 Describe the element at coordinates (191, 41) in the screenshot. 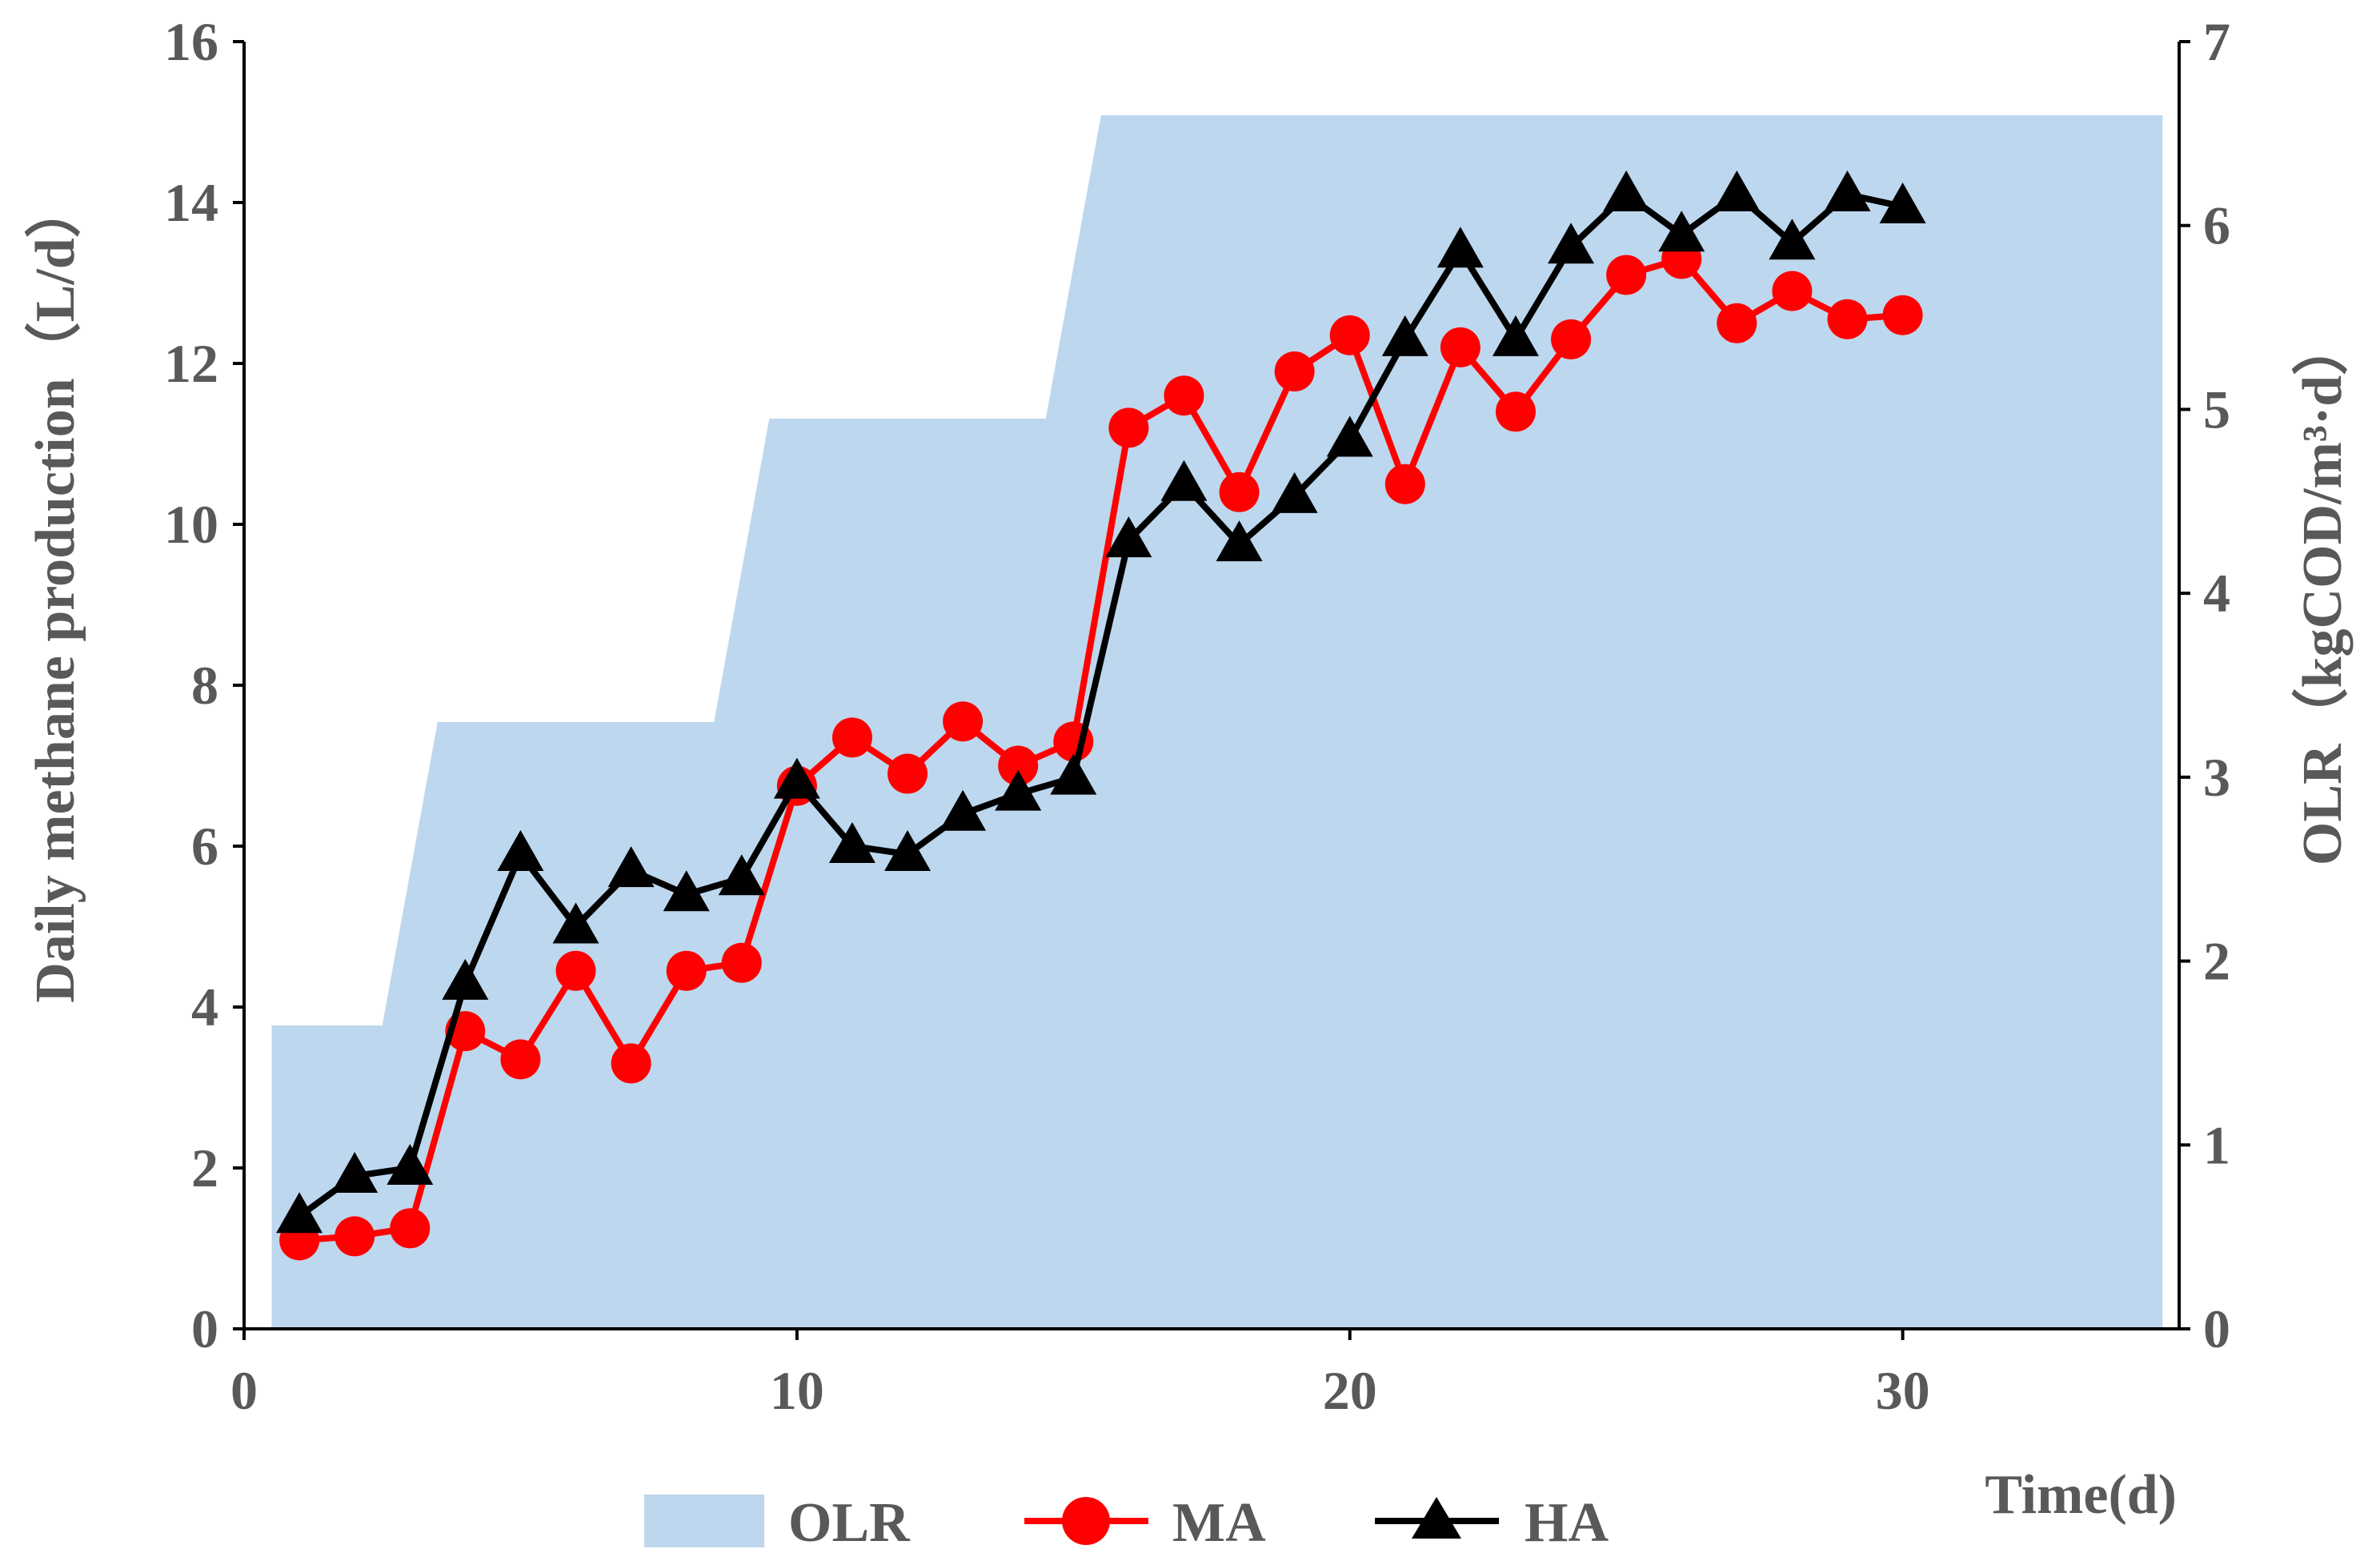

I see `y-tick-label: 16` at that location.